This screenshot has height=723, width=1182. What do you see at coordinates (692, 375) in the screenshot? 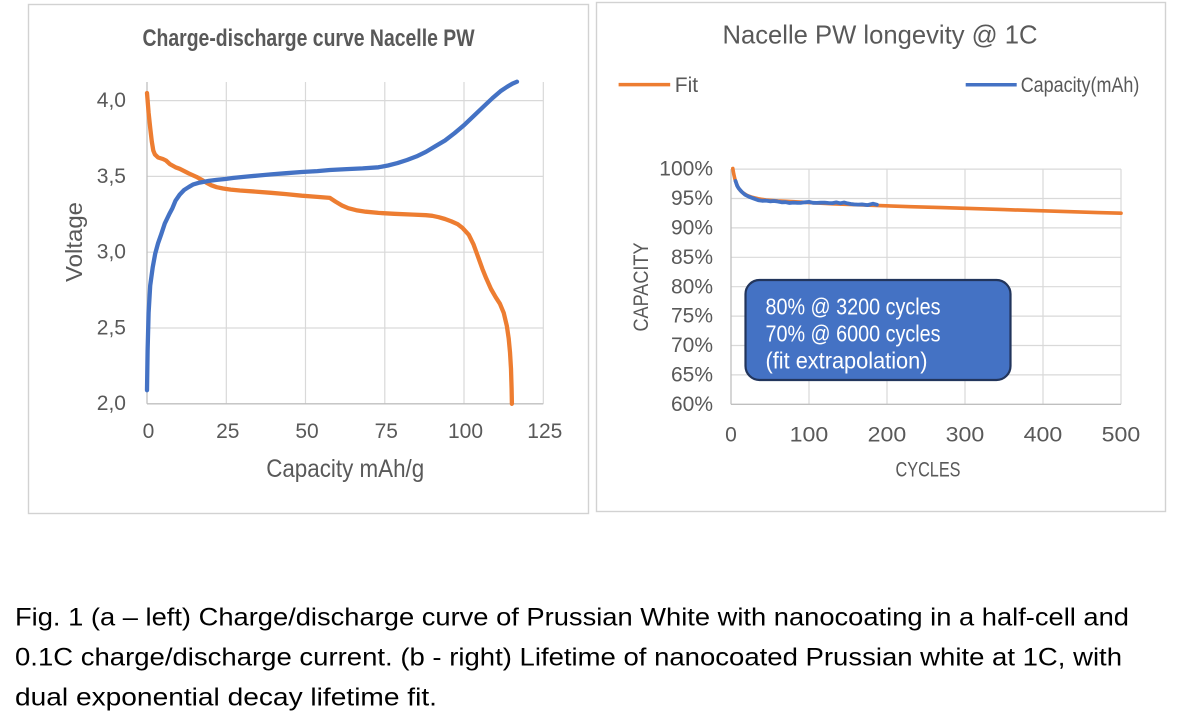
I see `svg-text: 65%` at bounding box center [692, 375].